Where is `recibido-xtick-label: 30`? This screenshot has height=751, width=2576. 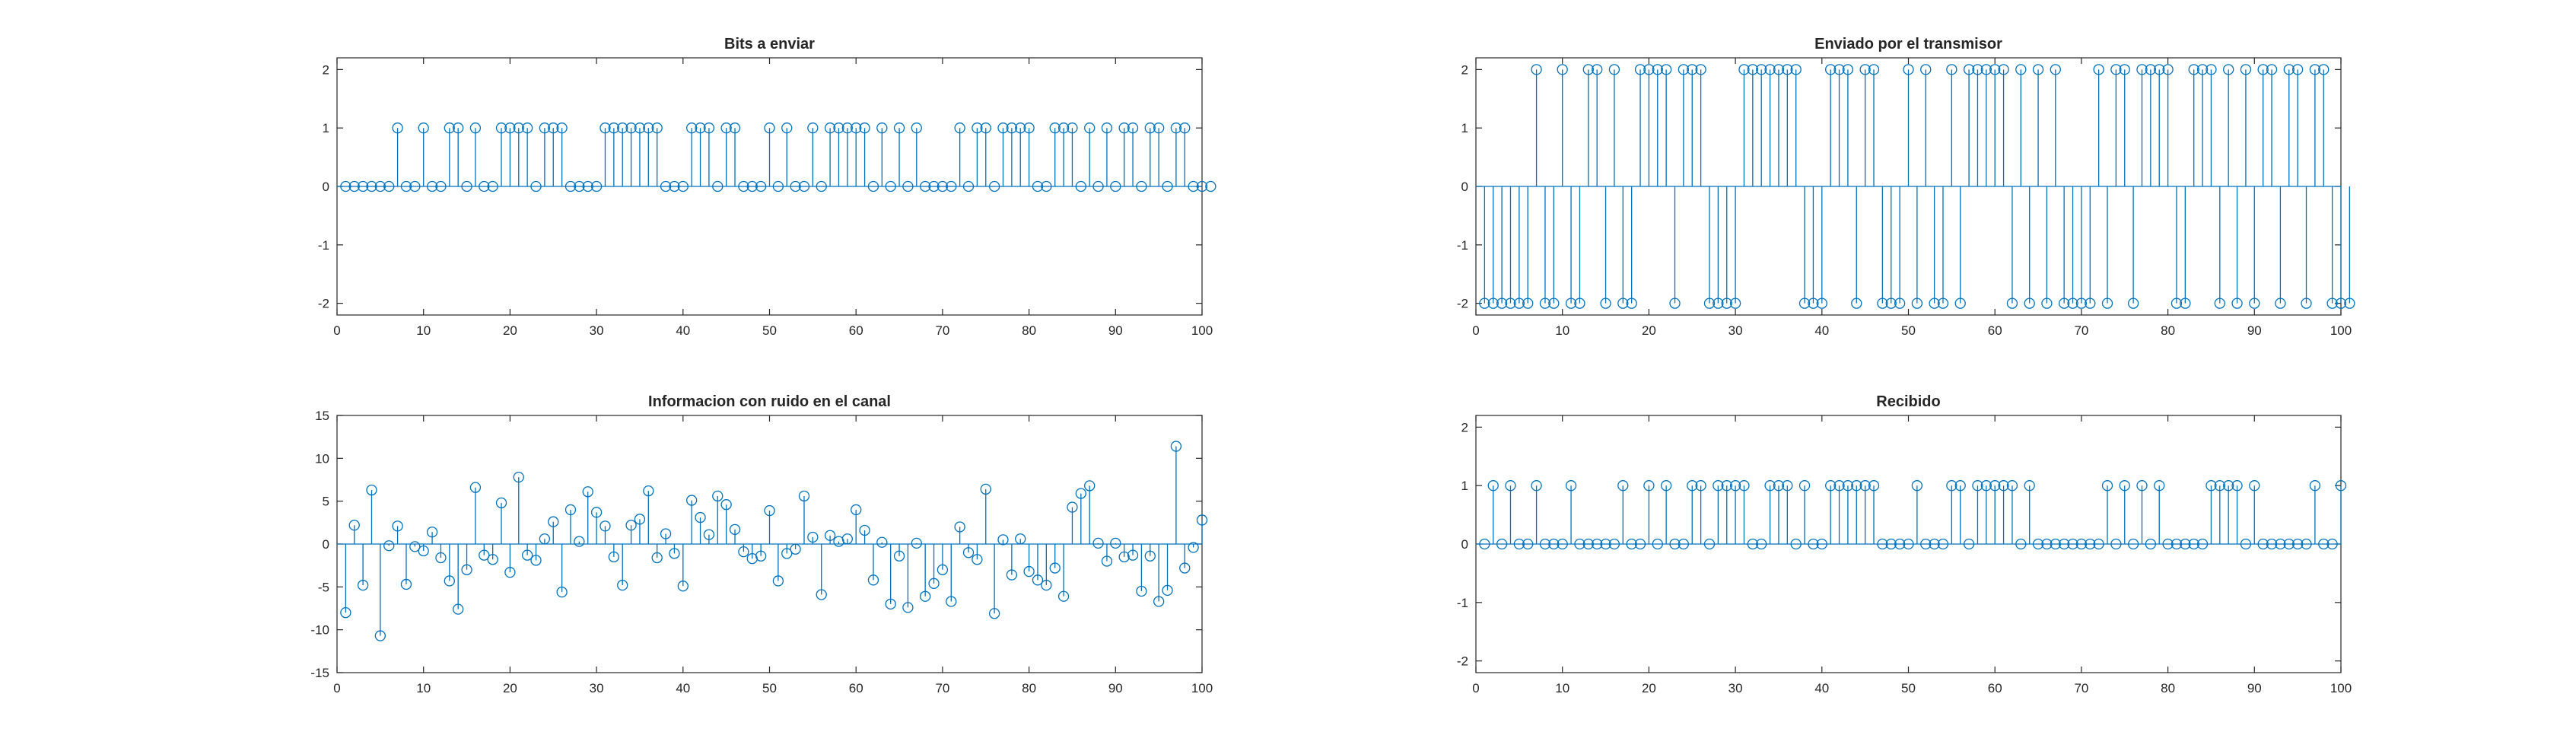
recibido-xtick-label: 30 is located at coordinates (1736, 688).